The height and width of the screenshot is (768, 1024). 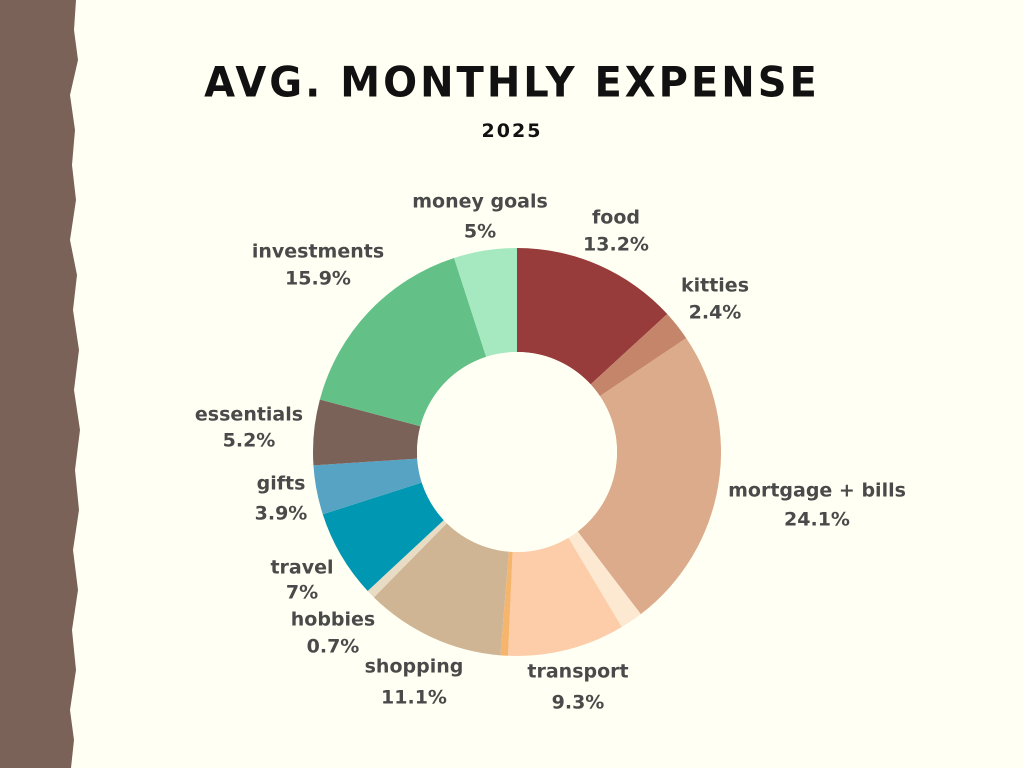 I want to click on chart-subtitle: 2025, so click(x=512, y=131).